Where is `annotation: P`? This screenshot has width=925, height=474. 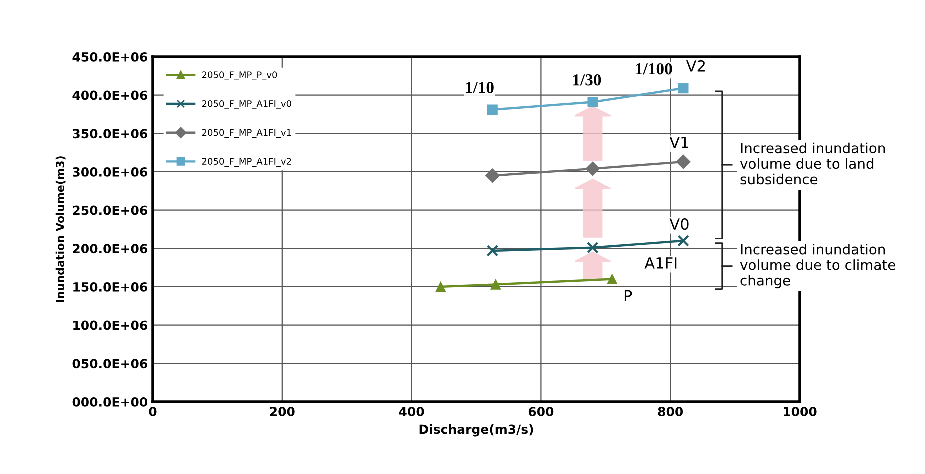
annotation: P is located at coordinates (628, 296).